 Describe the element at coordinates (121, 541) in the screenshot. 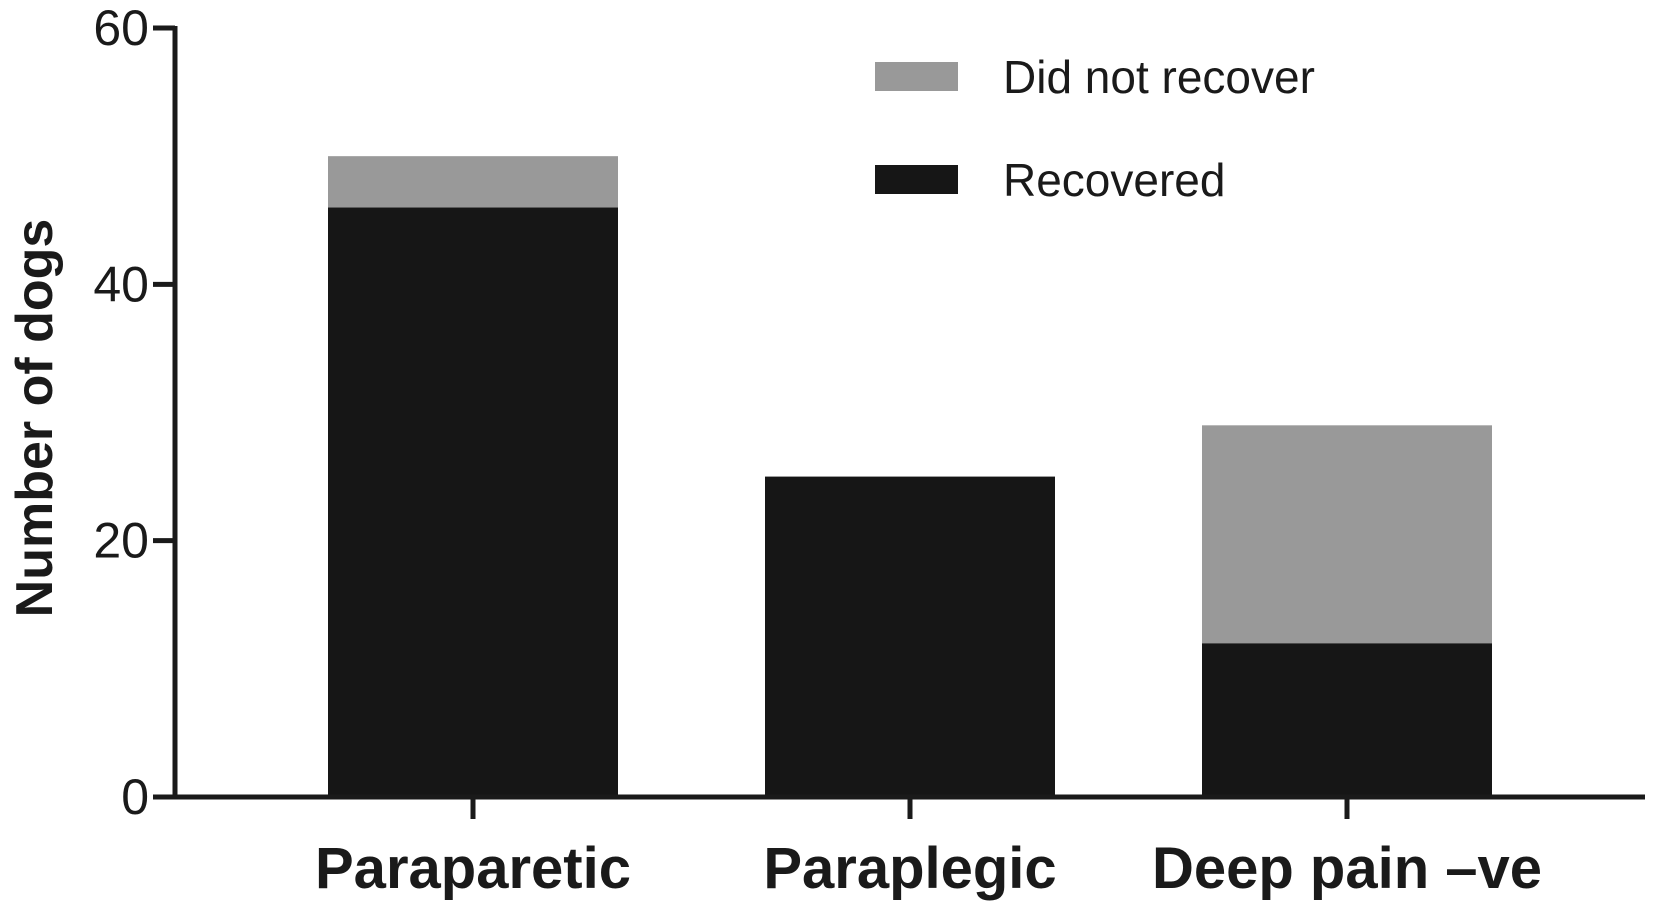

I see `y-tick-label: 20` at that location.